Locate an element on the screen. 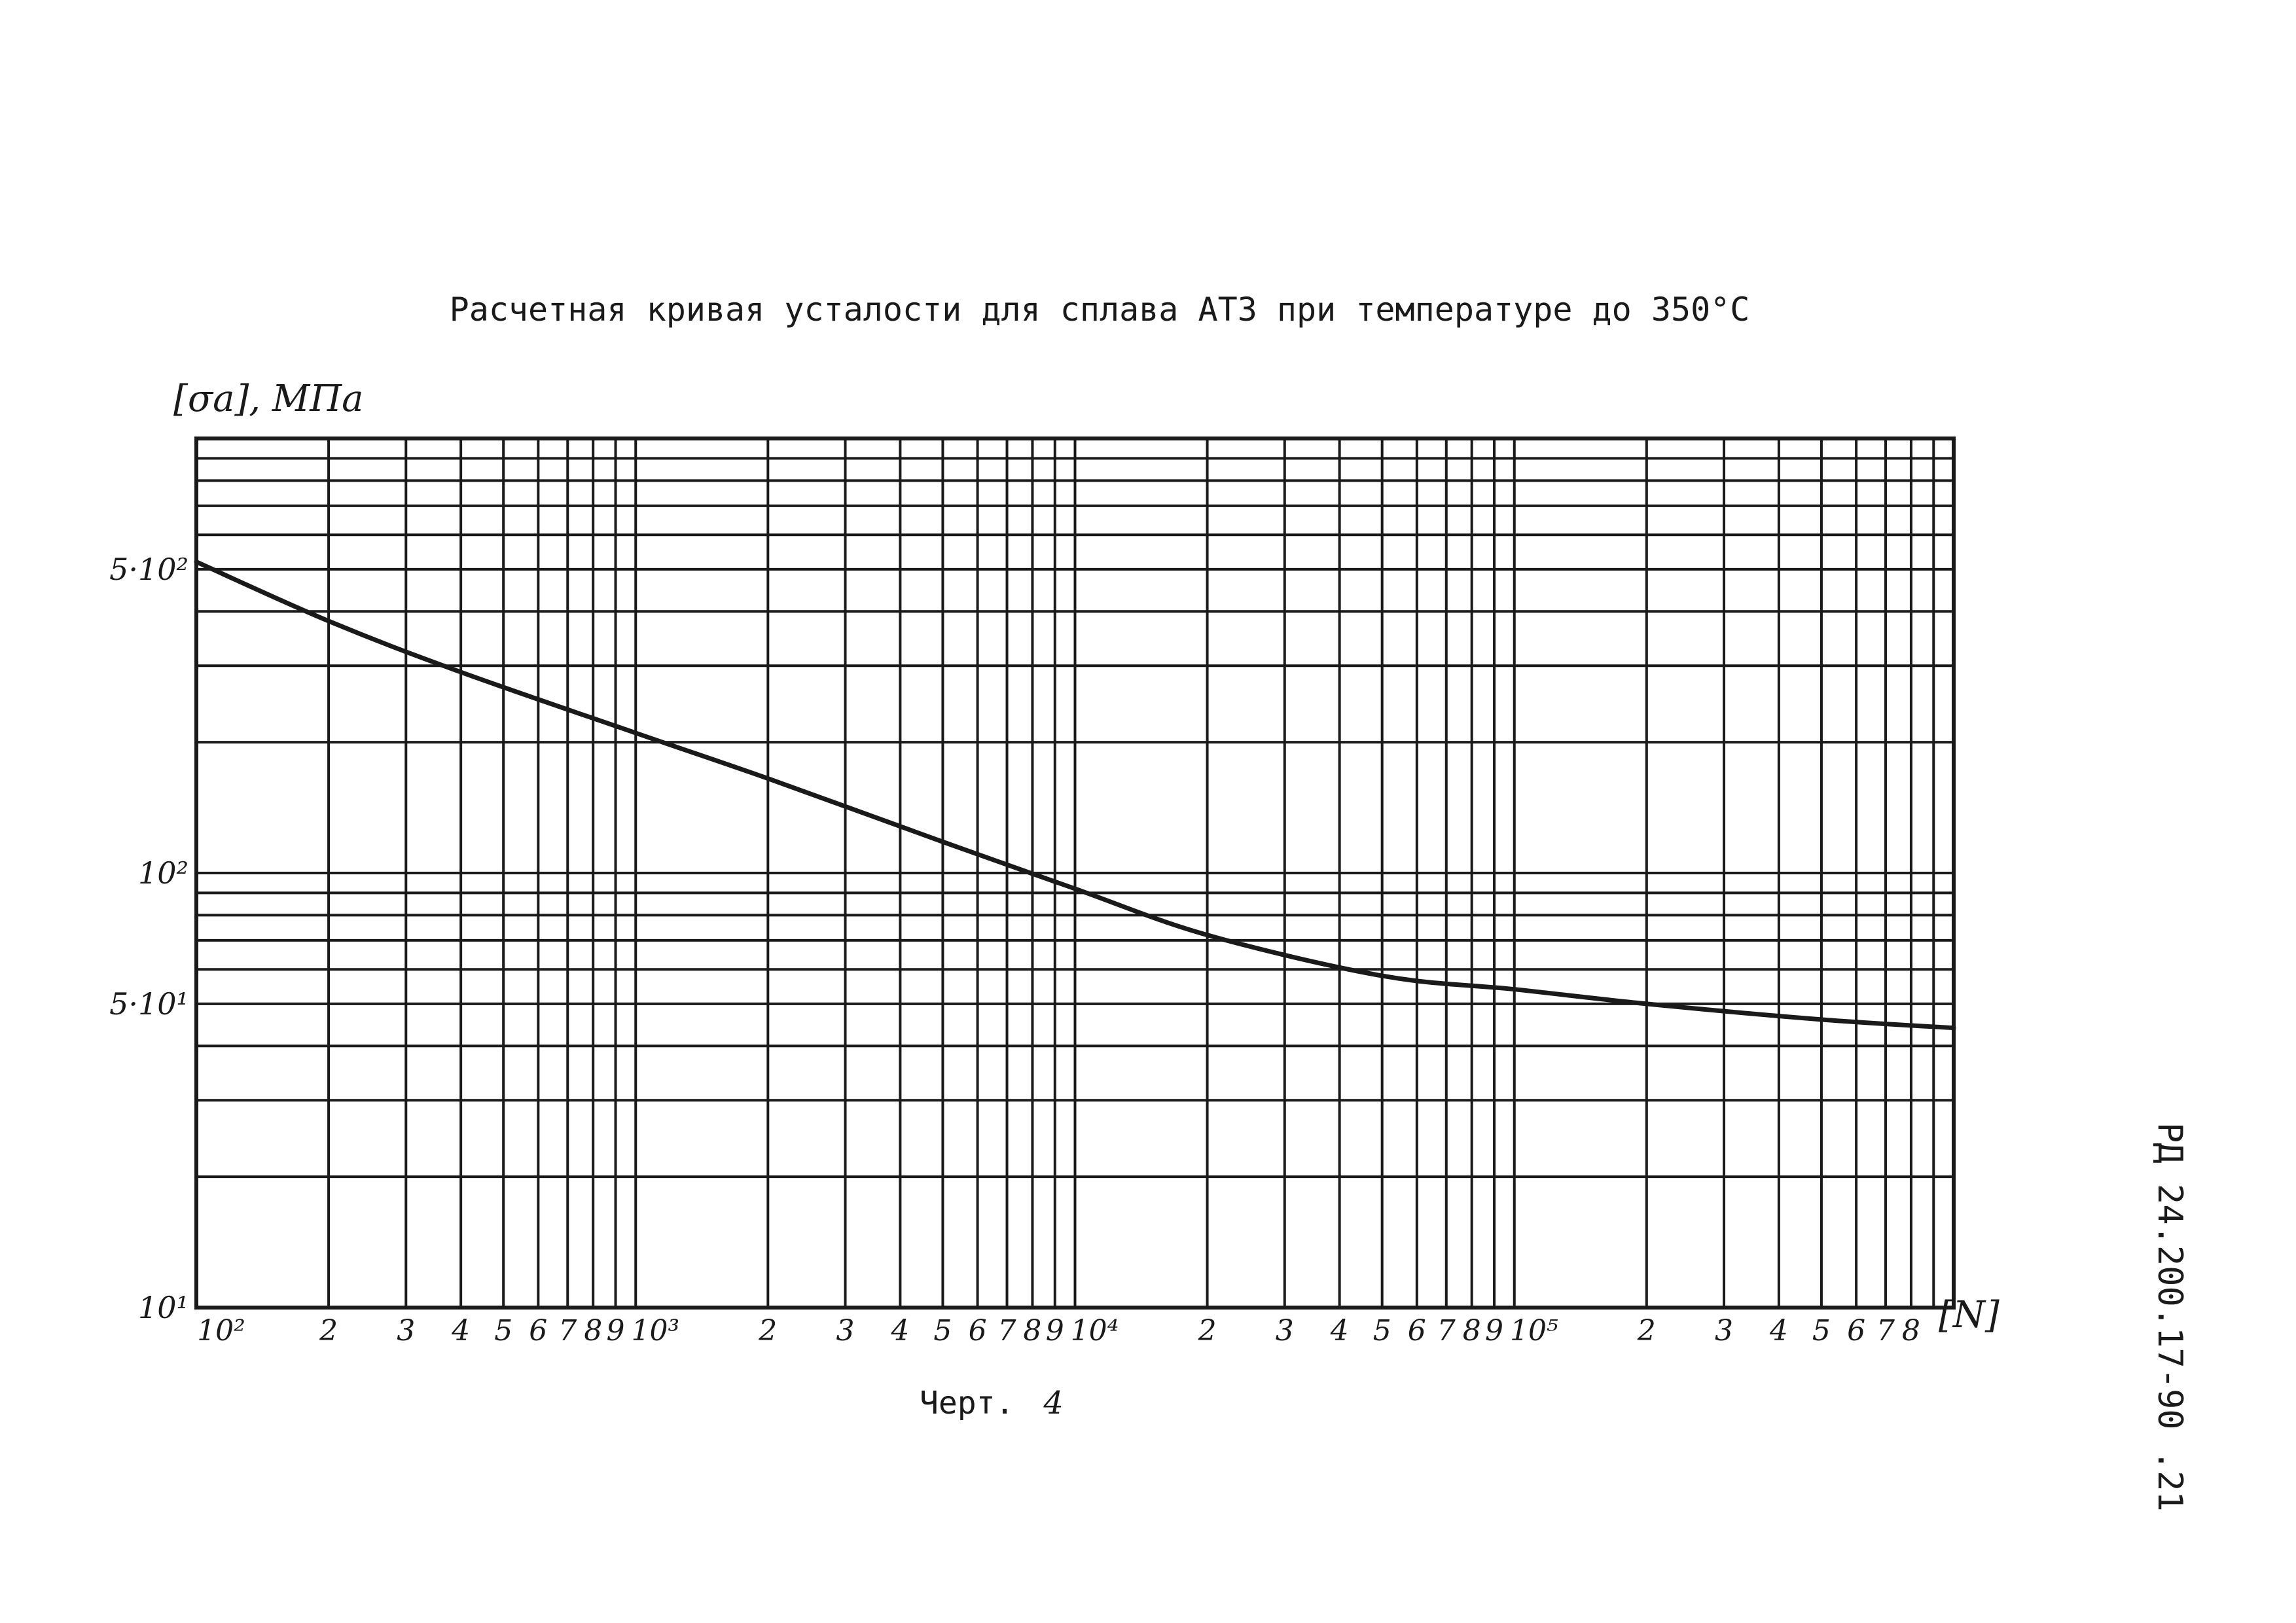 This screenshot has width=2296, height=1623. caption-prefix: Черт. is located at coordinates (967, 1403).